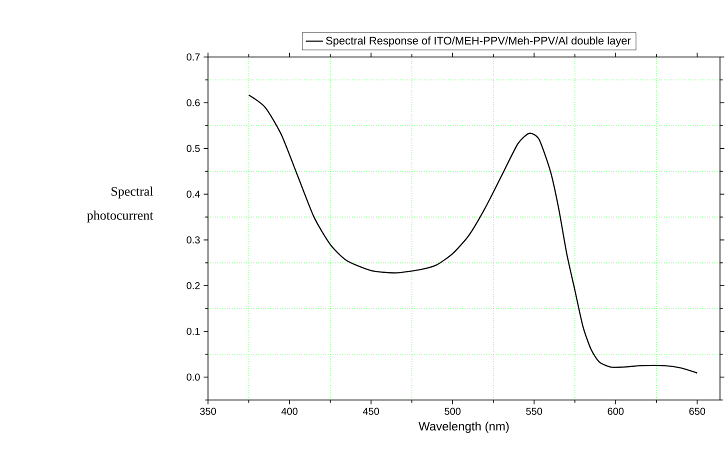  I want to click on y-tick-label: 0.0, so click(193, 377).